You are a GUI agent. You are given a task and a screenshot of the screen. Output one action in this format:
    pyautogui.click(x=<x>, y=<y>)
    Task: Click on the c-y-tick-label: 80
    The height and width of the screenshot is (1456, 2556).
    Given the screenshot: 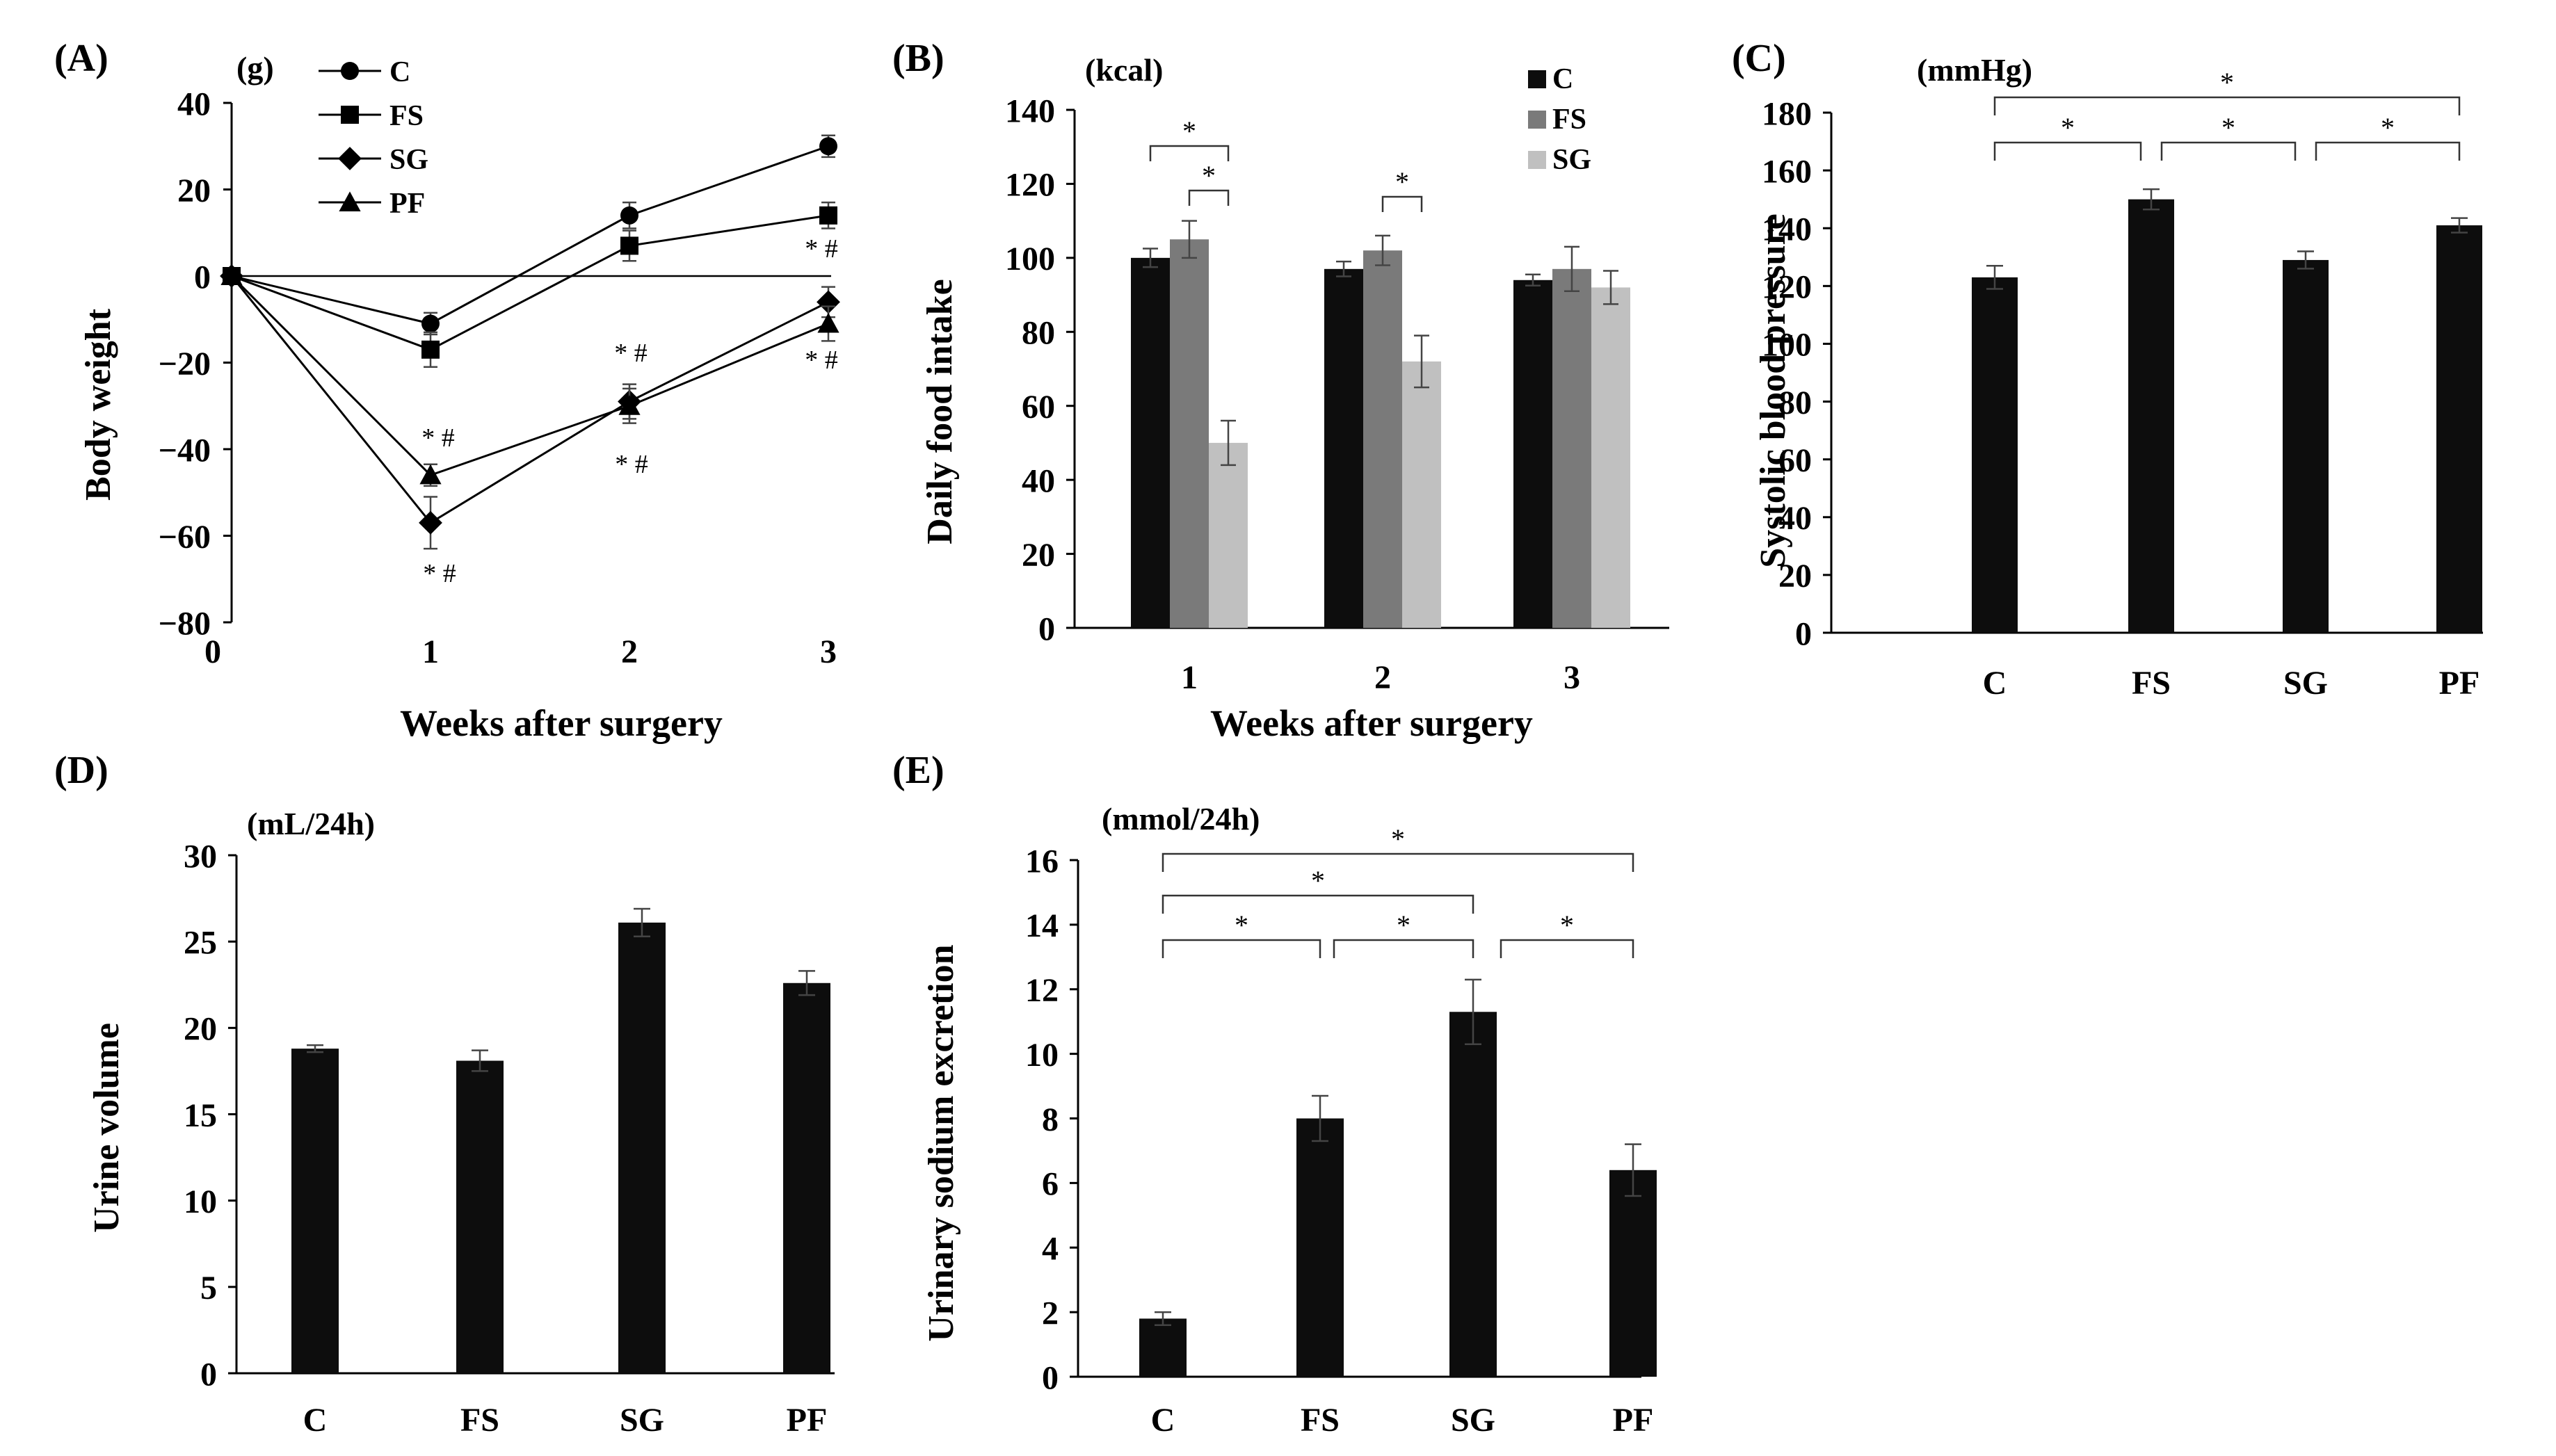 What is the action you would take?
    pyautogui.click(x=1795, y=403)
    